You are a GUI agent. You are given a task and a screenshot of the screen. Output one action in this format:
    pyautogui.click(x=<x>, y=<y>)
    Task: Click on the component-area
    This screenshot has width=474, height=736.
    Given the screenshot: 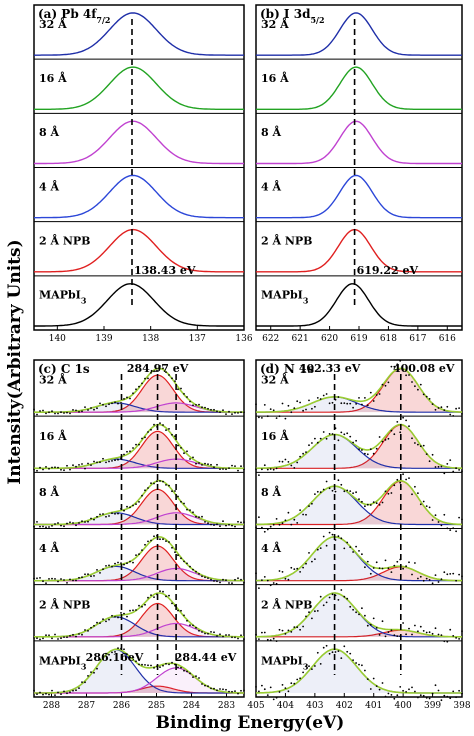 What is the action you would take?
    pyautogui.click(x=359, y=404)
    